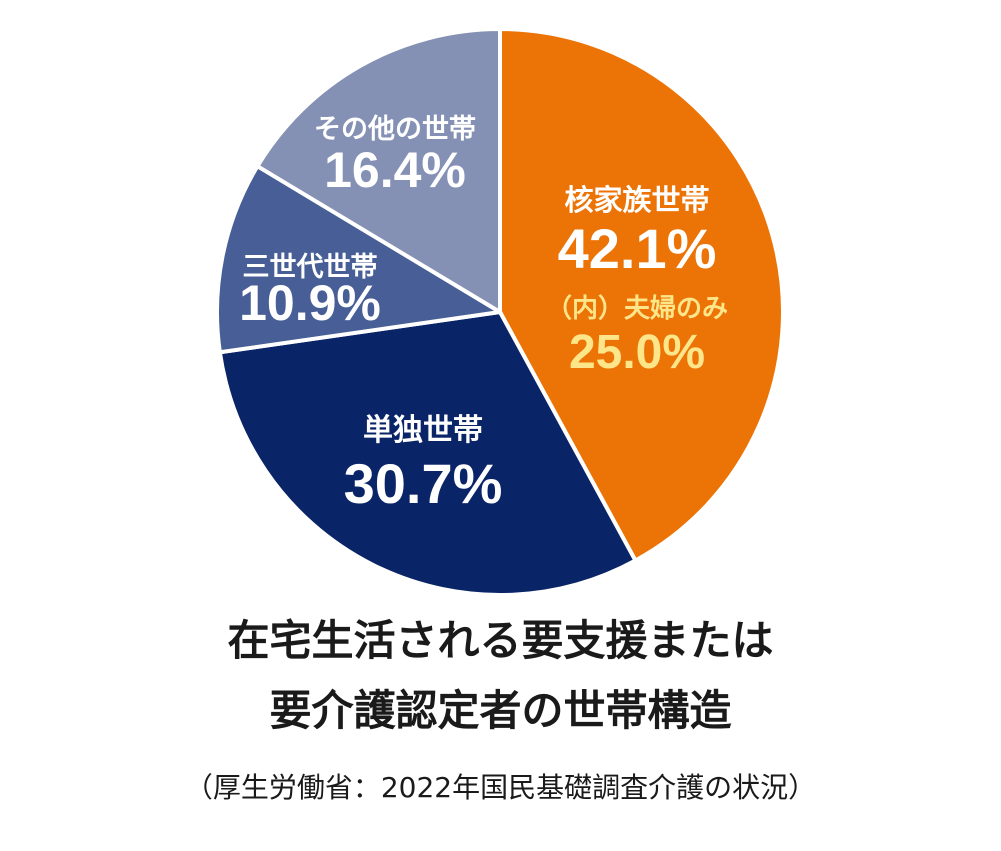 The image size is (1001, 851). Describe the element at coordinates (637, 248) in the screenshot. I see `slice-value-nuclear-family: 42.1%` at that location.